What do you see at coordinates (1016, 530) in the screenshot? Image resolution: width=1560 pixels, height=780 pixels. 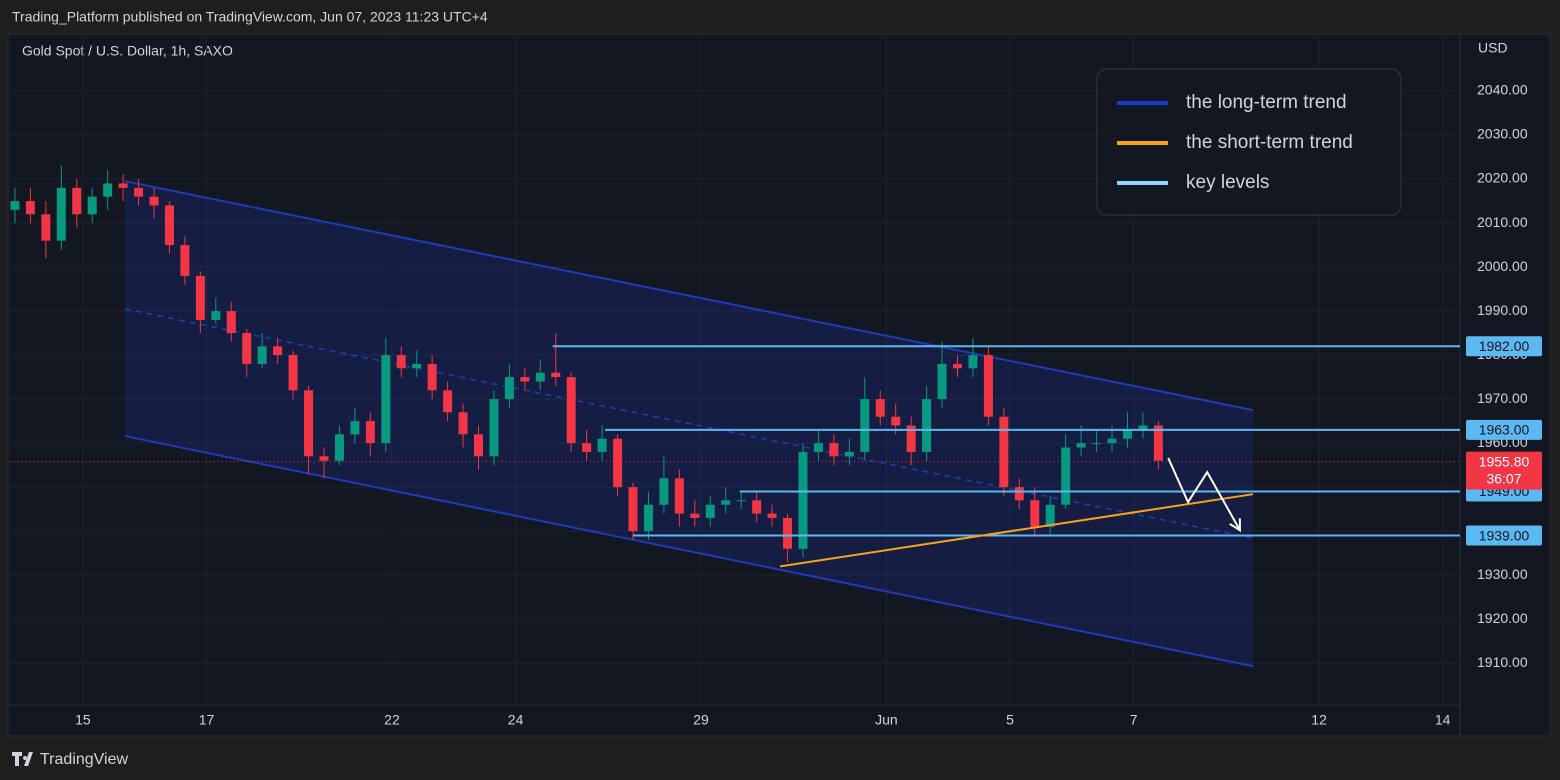 I see `short-trend` at bounding box center [1016, 530].